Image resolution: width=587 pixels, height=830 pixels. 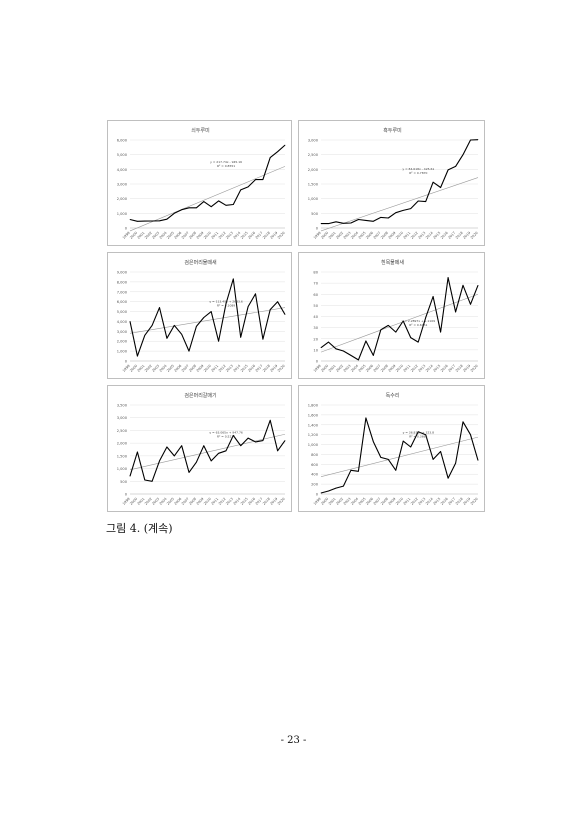 What do you see at coordinates (122, 406) in the screenshot?
I see `y-tick-label: 3,500` at bounding box center [122, 406].